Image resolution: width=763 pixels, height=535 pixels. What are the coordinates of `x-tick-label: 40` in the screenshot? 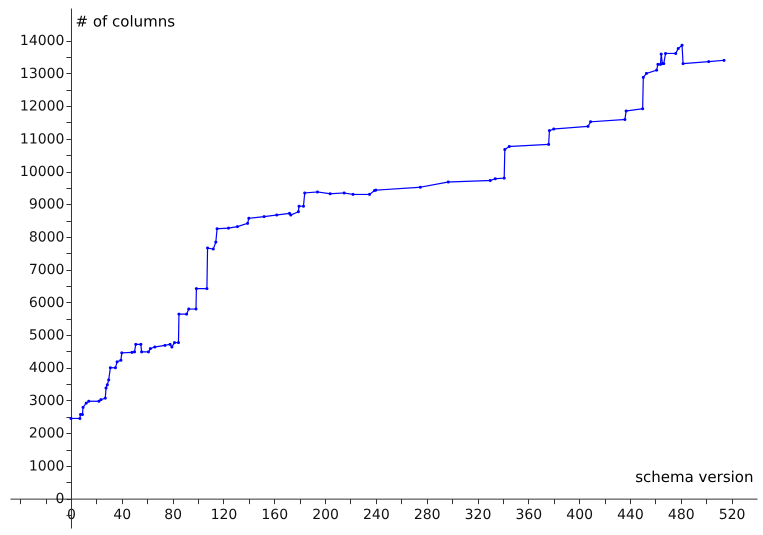 It's located at (122, 515).